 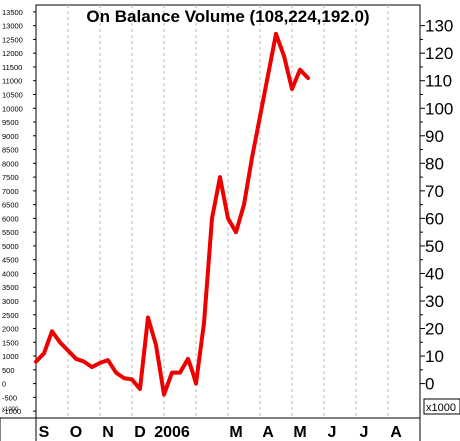 What do you see at coordinates (4, 384) in the screenshot?
I see `left-tick-label: 0` at bounding box center [4, 384].